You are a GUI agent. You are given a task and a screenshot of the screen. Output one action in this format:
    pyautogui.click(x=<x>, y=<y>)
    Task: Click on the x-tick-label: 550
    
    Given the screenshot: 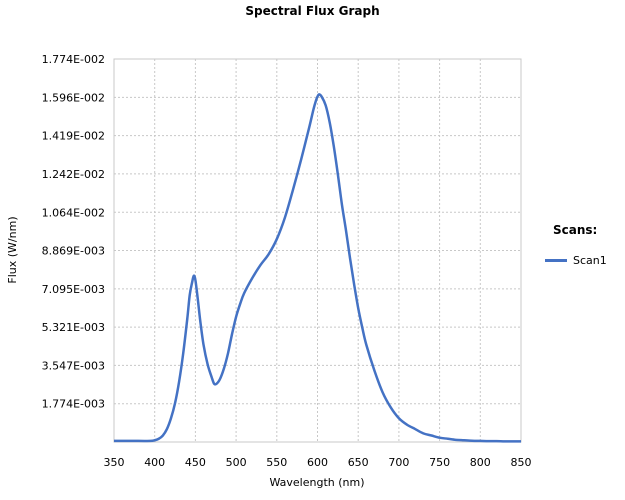 What is the action you would take?
    pyautogui.click(x=276, y=462)
    